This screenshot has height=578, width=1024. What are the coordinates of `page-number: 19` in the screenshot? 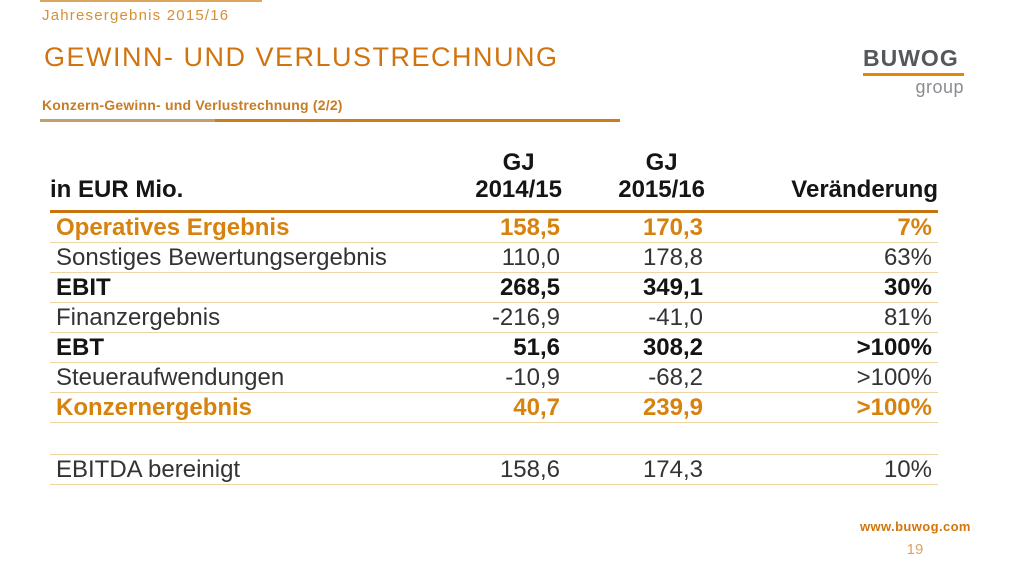 It's located at (915, 549).